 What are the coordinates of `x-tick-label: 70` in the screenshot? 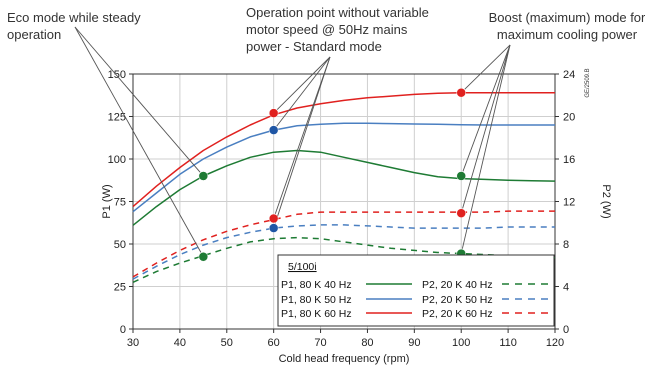 It's located at (320, 343).